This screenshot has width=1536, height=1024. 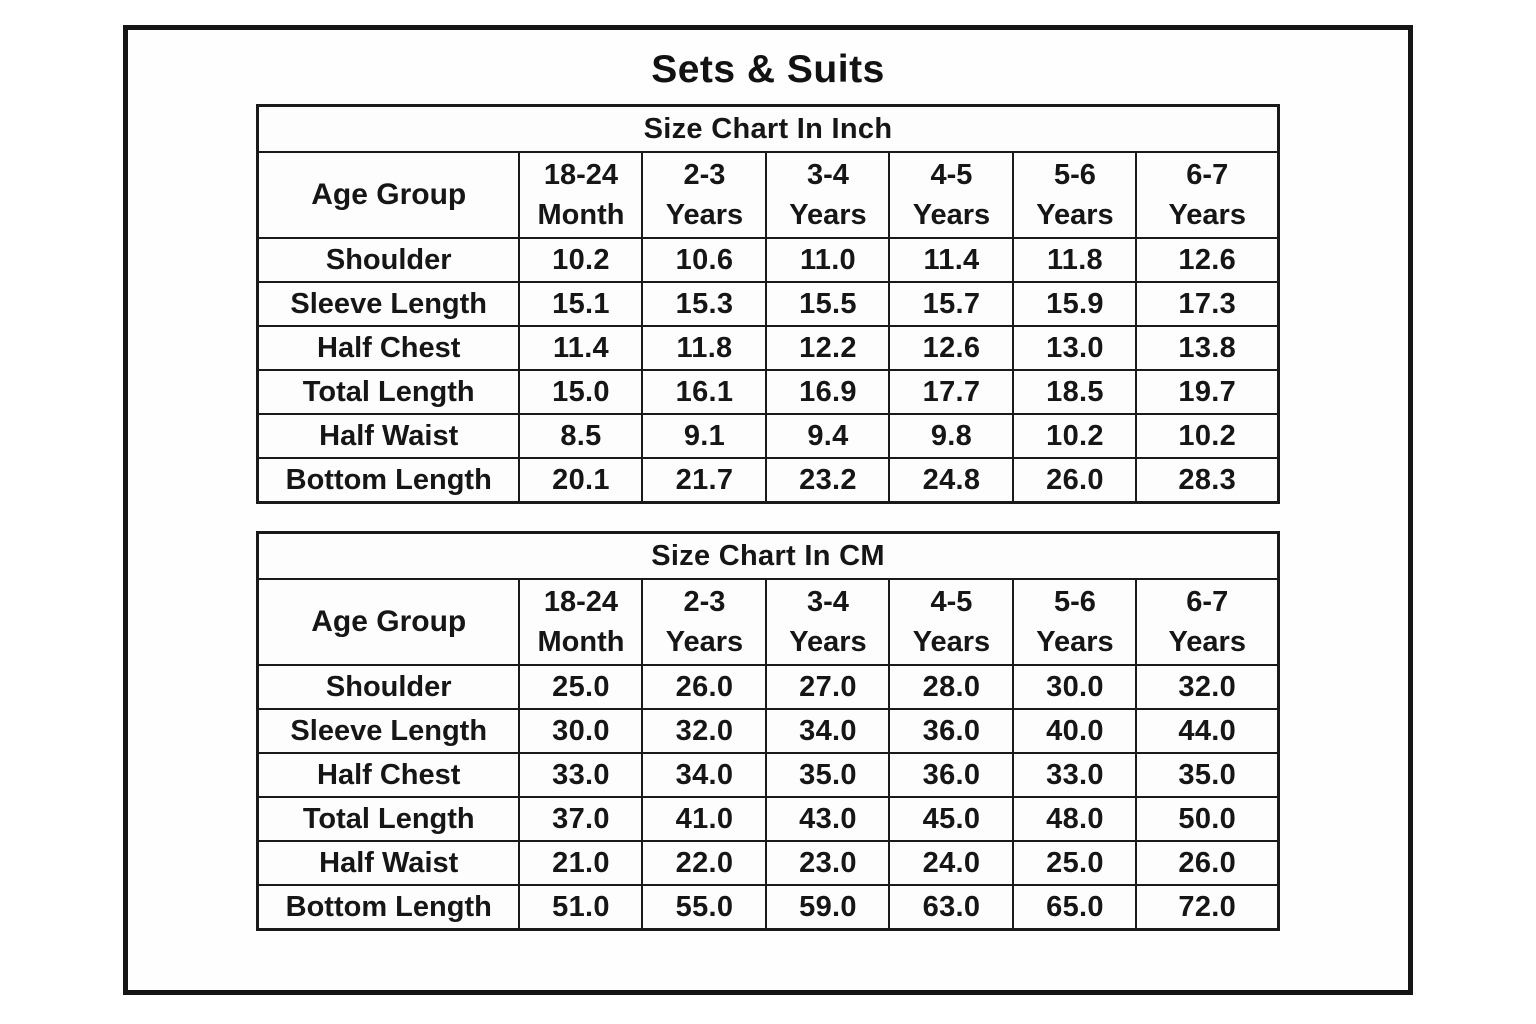 I want to click on table-title-row: Size Chart In CM, so click(x=768, y=555).